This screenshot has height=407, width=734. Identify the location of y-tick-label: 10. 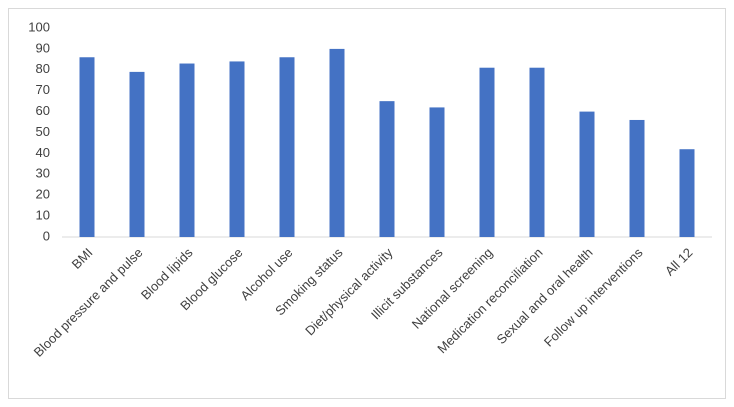
(43, 215).